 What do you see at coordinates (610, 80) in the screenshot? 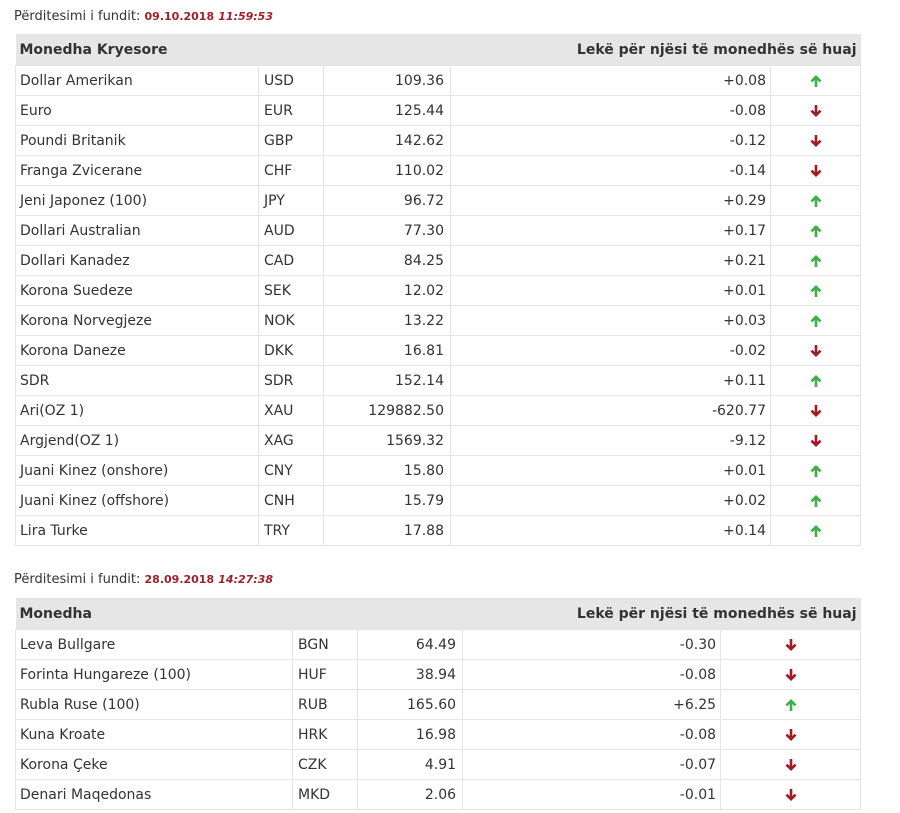
I see `rate-change: +0.08` at bounding box center [610, 80].